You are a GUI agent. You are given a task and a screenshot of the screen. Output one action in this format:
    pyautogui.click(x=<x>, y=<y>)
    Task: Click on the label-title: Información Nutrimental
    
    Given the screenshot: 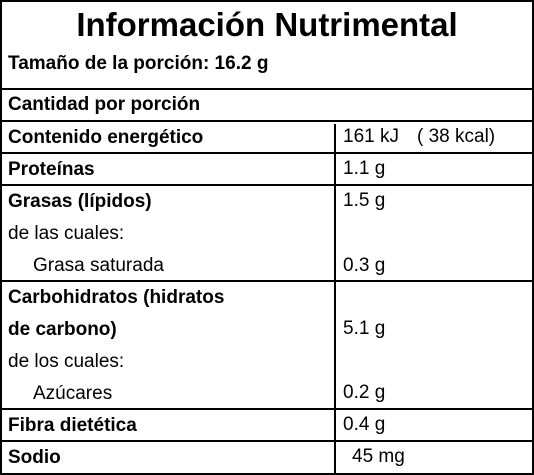 What is the action you would take?
    pyautogui.click(x=267, y=24)
    